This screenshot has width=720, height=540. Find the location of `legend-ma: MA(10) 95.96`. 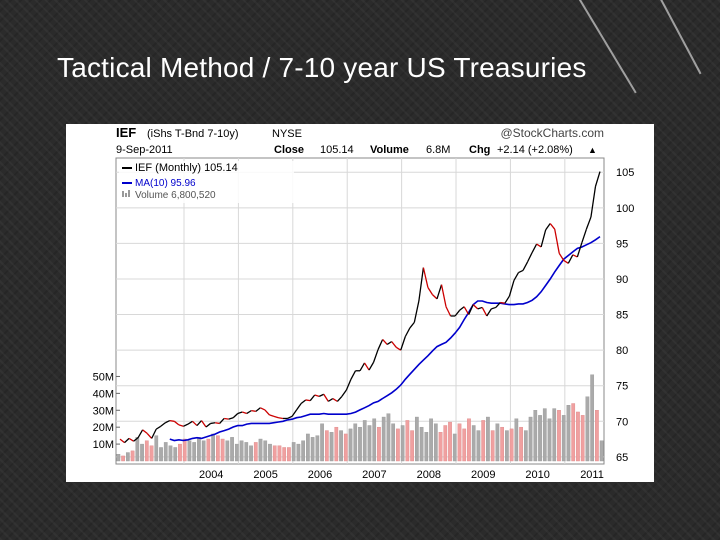

legend-ma: MA(10) 95.96 is located at coordinates (165, 183).